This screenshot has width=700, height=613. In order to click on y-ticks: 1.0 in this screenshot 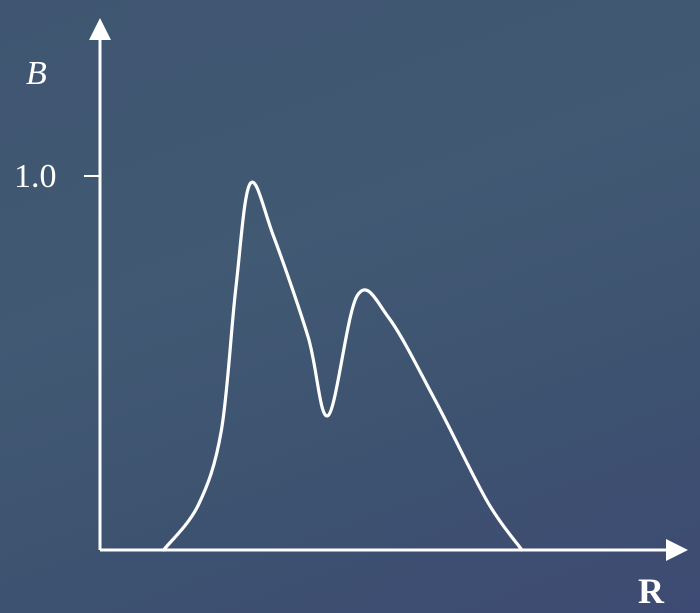, I will do `click(57, 176)`.